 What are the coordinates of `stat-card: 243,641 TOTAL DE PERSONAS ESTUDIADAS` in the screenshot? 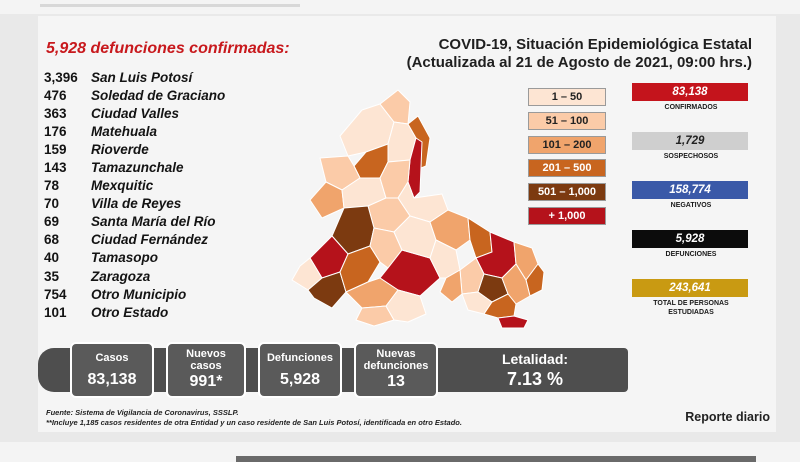 It's located at (691, 303).